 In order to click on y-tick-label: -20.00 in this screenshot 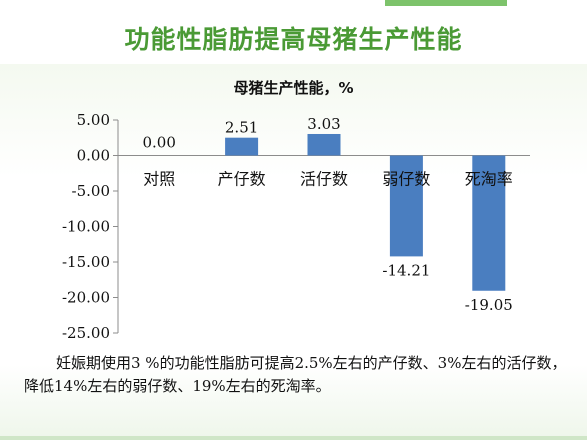, I will do `click(86, 298)`.